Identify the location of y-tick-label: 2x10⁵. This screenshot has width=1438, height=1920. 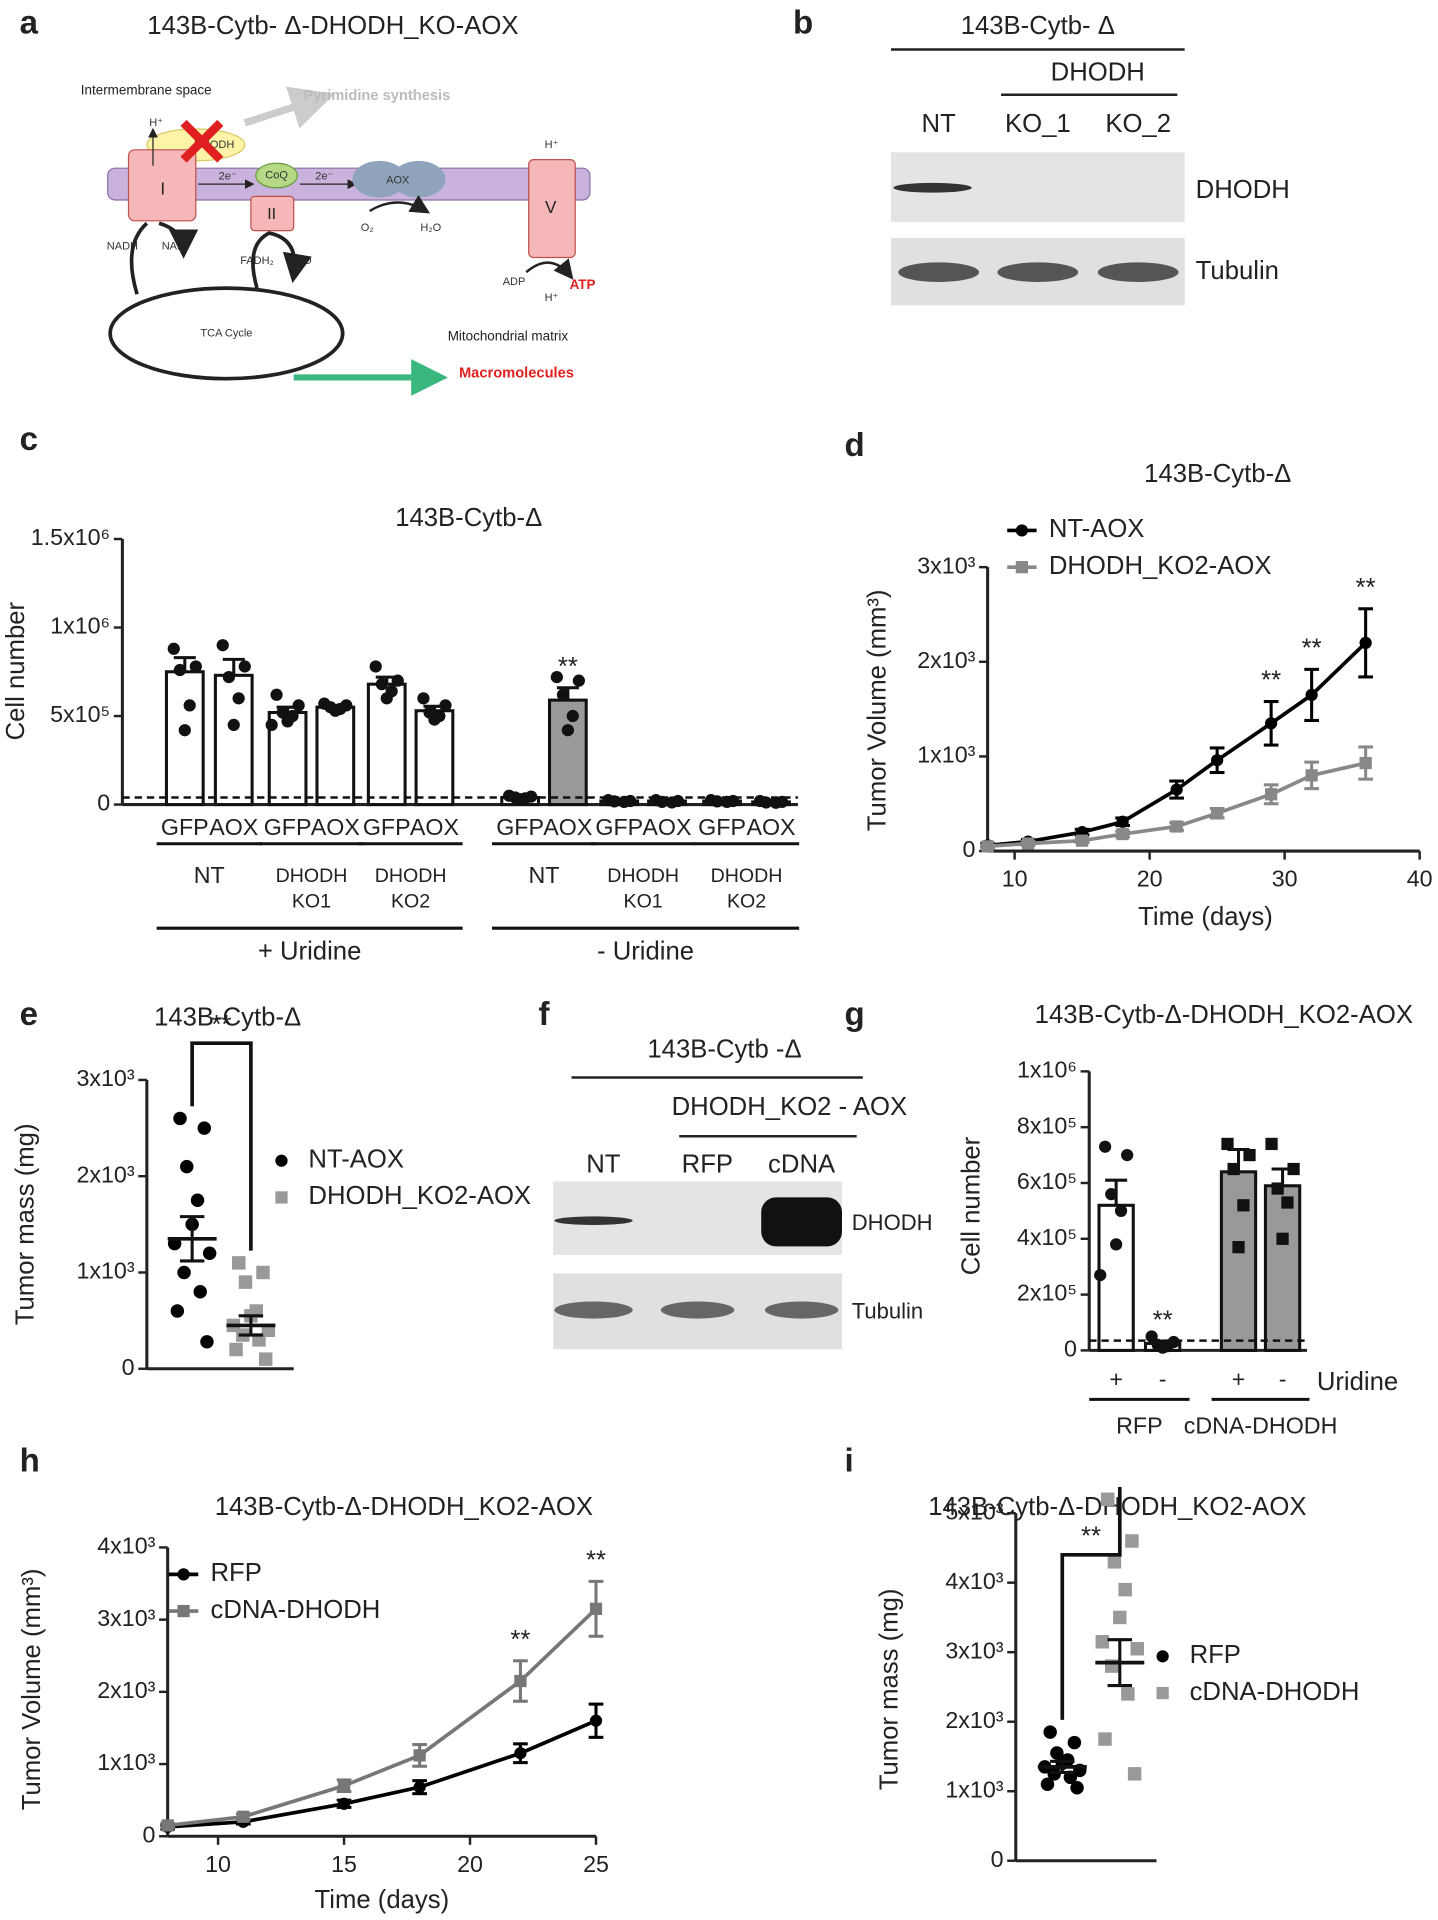
(1047, 1293).